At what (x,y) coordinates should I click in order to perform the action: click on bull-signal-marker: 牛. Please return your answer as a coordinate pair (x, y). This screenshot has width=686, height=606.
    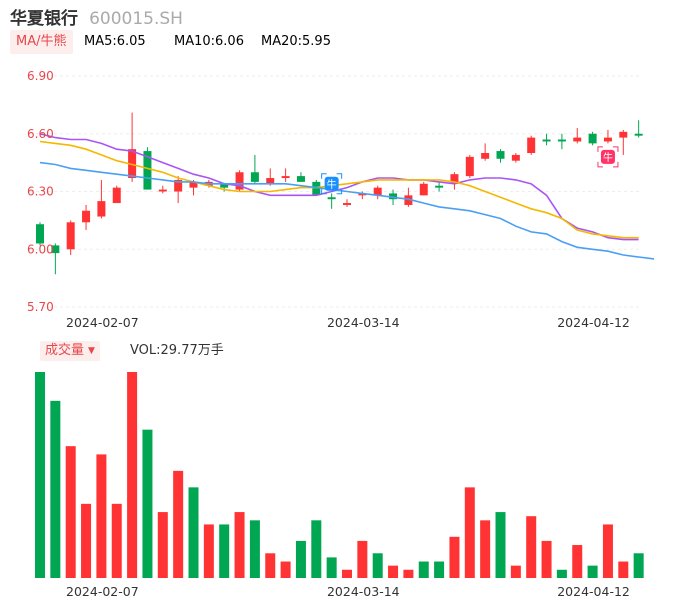
    Looking at the image, I should click on (332, 184).